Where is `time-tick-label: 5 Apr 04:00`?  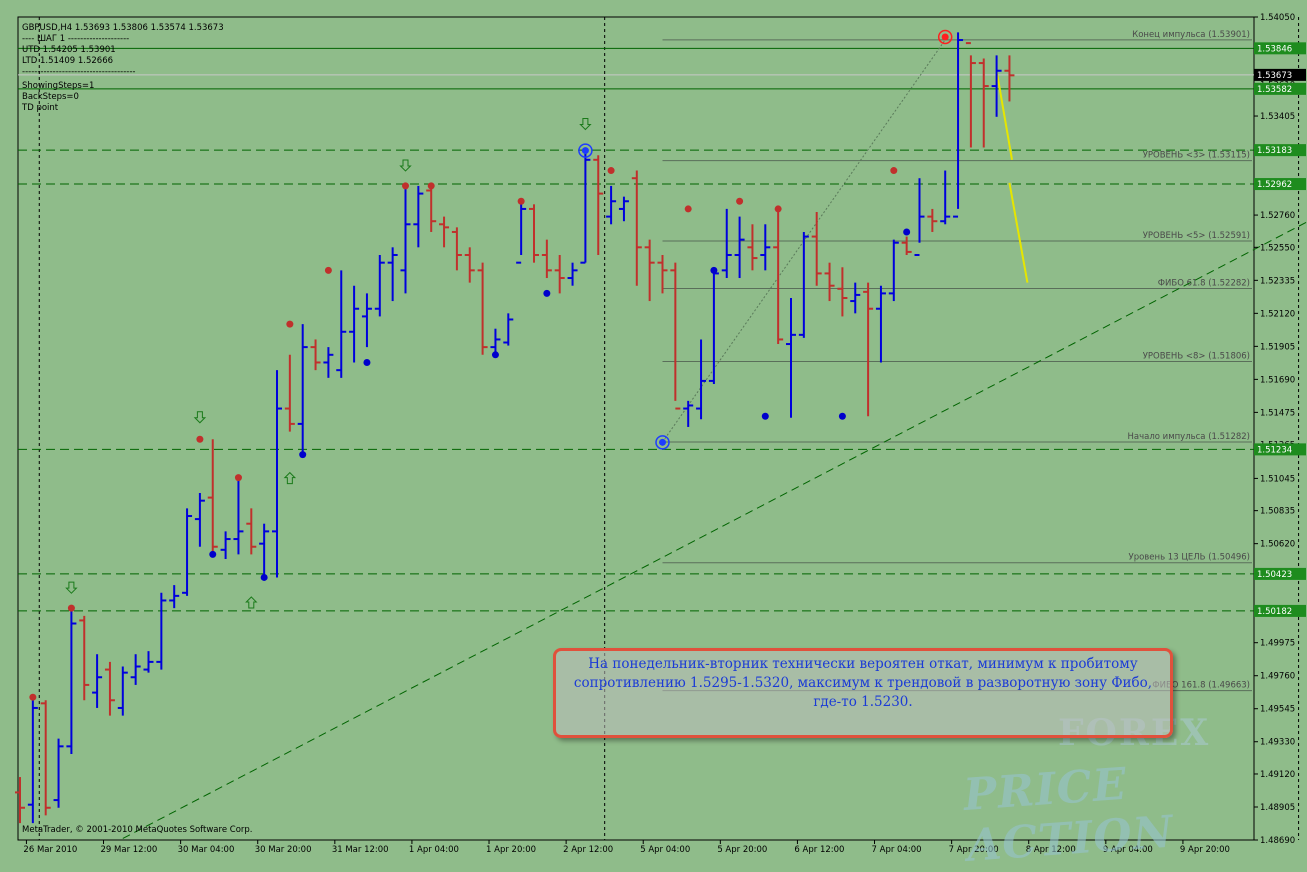
time-tick-label: 5 Apr 04:00 is located at coordinates (665, 850).